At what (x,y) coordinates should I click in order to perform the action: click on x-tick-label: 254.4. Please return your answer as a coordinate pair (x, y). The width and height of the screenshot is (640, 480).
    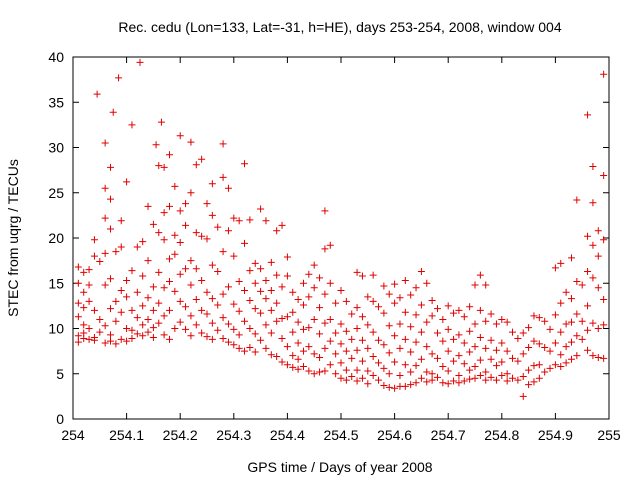
    Looking at the image, I should click on (287, 435).